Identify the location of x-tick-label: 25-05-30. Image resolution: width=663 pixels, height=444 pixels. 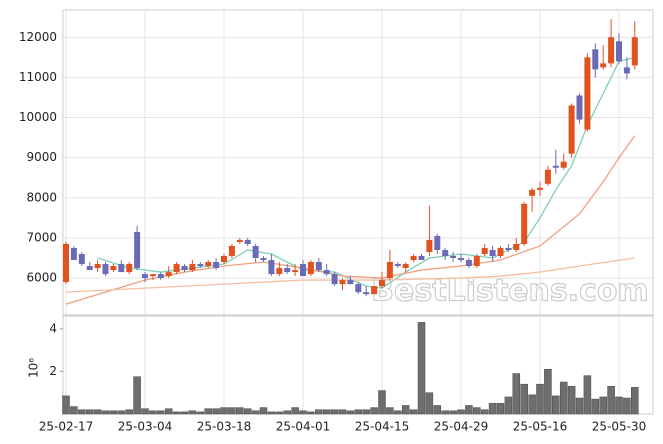
(619, 427).